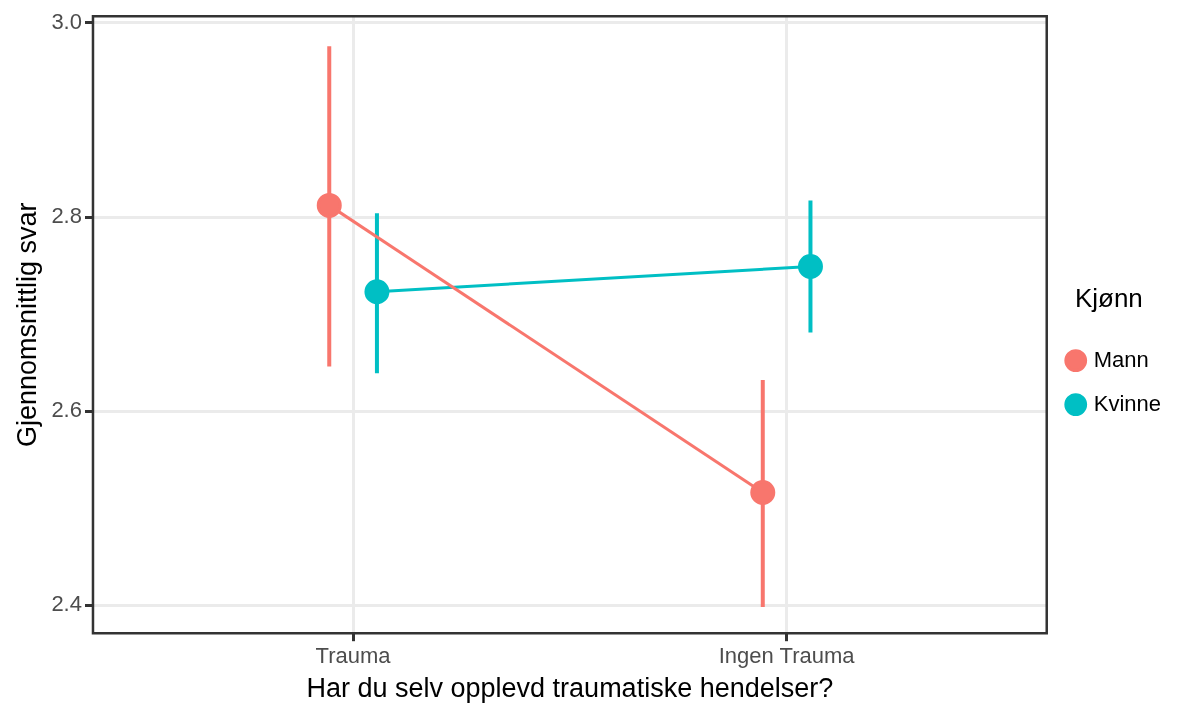 Image resolution: width=1181 pixels, height=714 pixels. Describe the element at coordinates (66, 216) in the screenshot. I see `y-tick-label: 2.8` at that location.